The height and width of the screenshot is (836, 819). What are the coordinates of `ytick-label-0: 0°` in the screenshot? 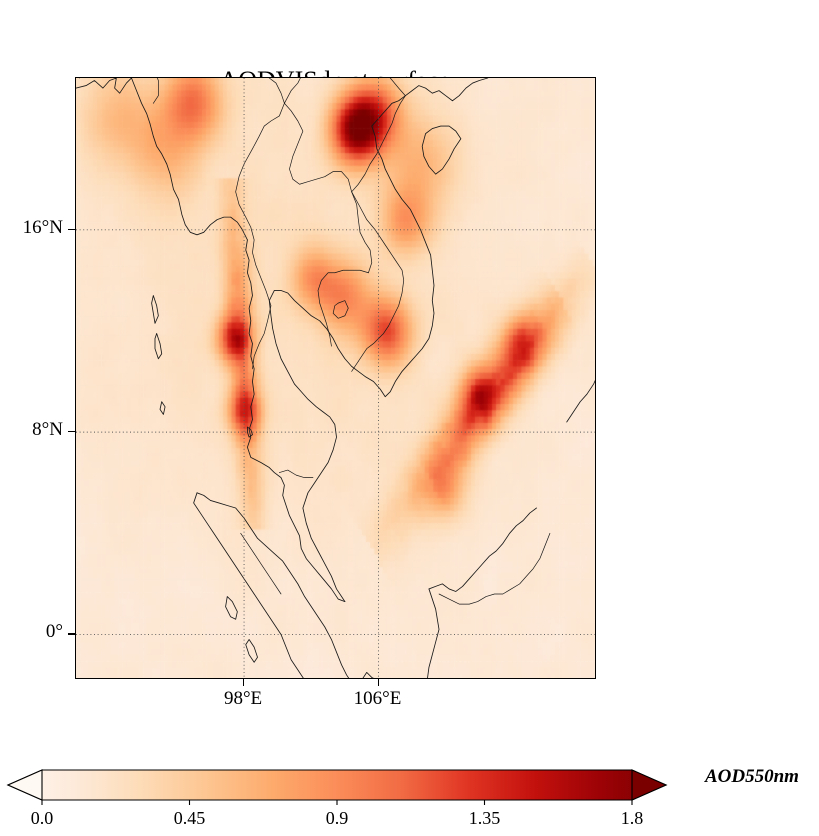 It's located at (54, 632).